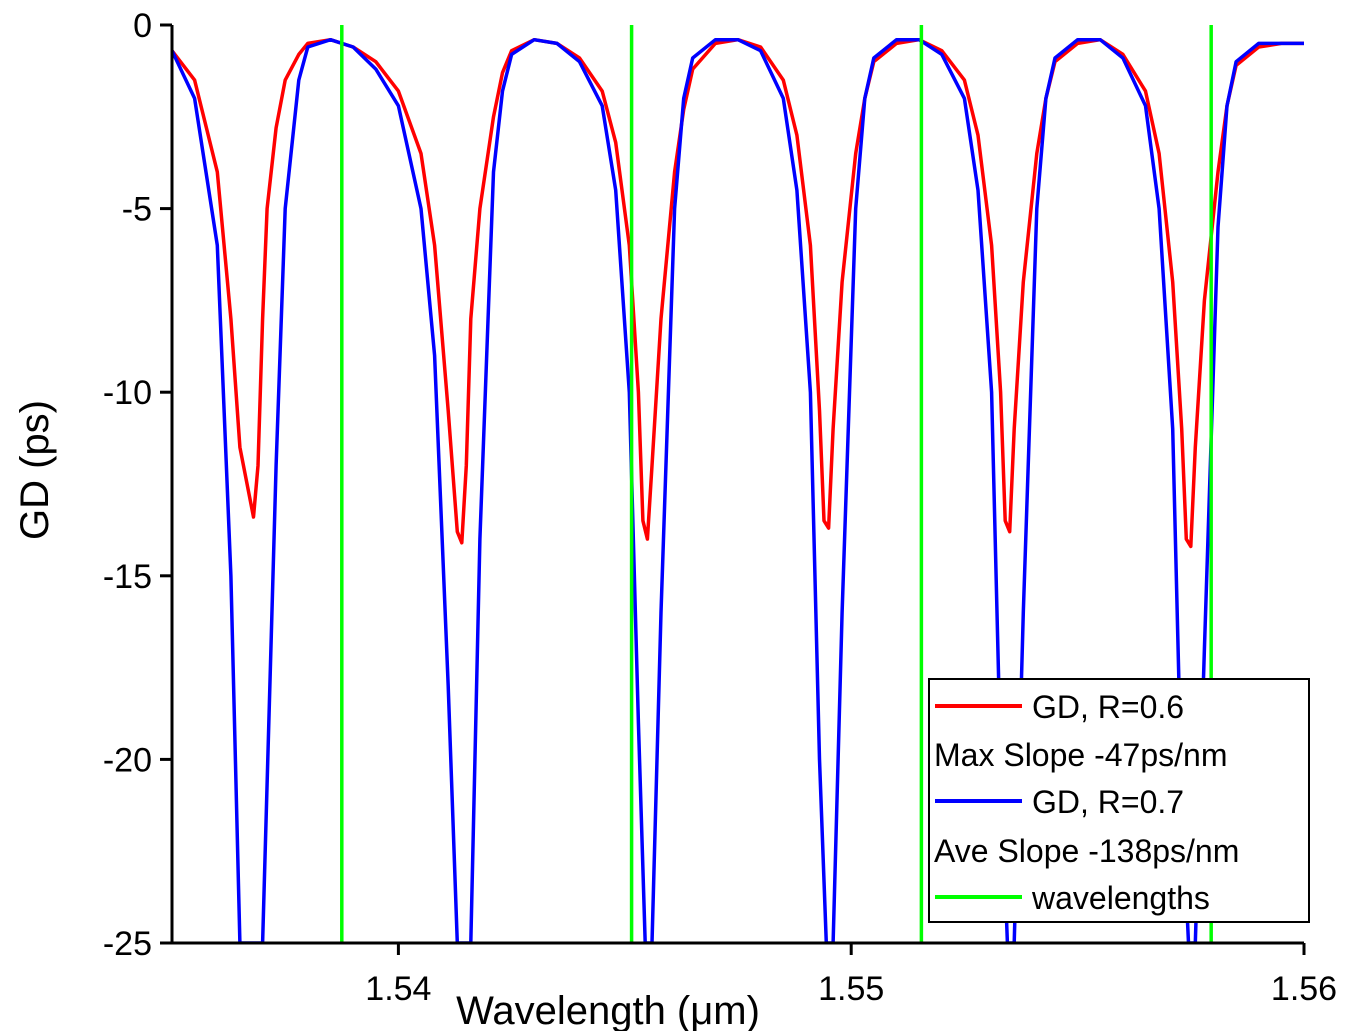 This screenshot has height=1031, width=1354. I want to click on y-tick-label: -5, so click(137, 210).